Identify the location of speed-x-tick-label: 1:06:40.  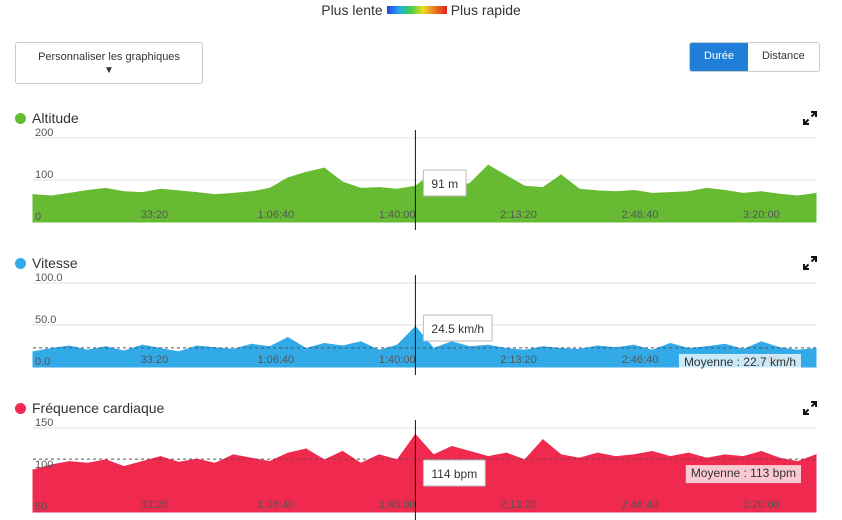
(275, 360).